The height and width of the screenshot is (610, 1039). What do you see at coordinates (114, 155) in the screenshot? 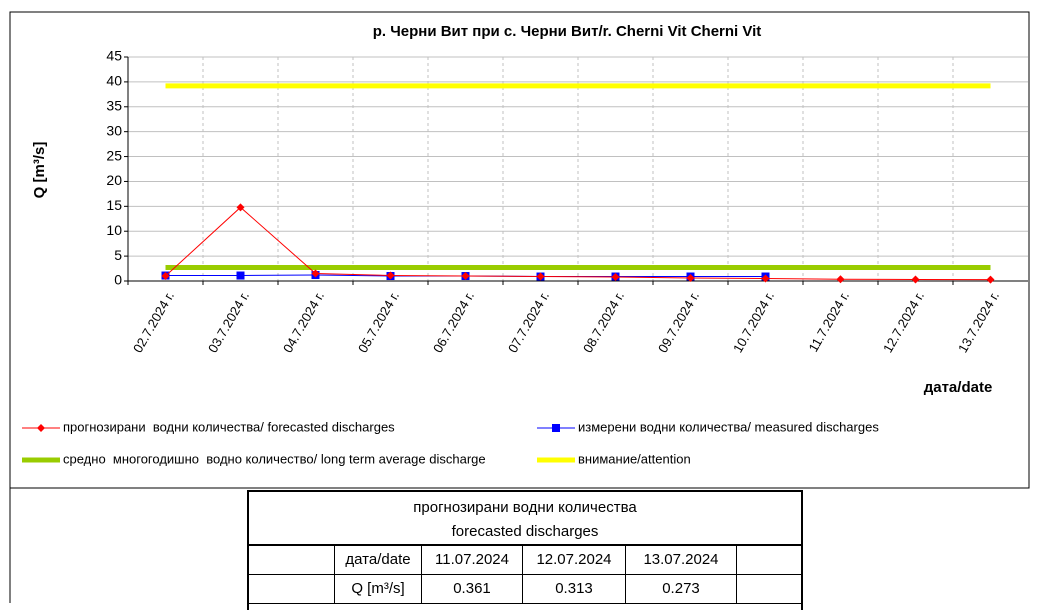
I see `y-tick-label: 25` at bounding box center [114, 155].